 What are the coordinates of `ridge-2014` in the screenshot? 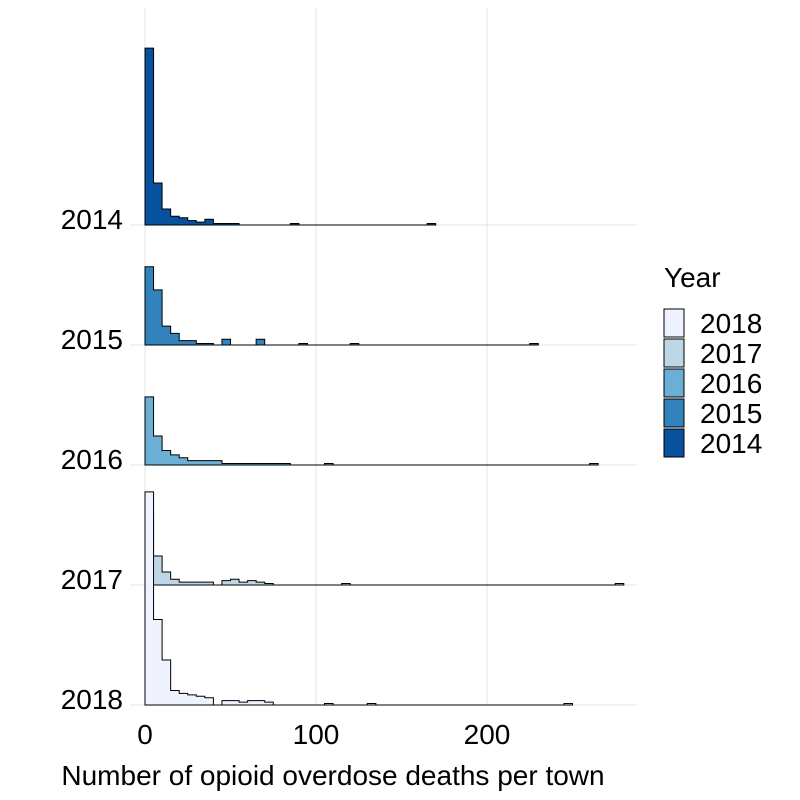 It's located at (290, 136).